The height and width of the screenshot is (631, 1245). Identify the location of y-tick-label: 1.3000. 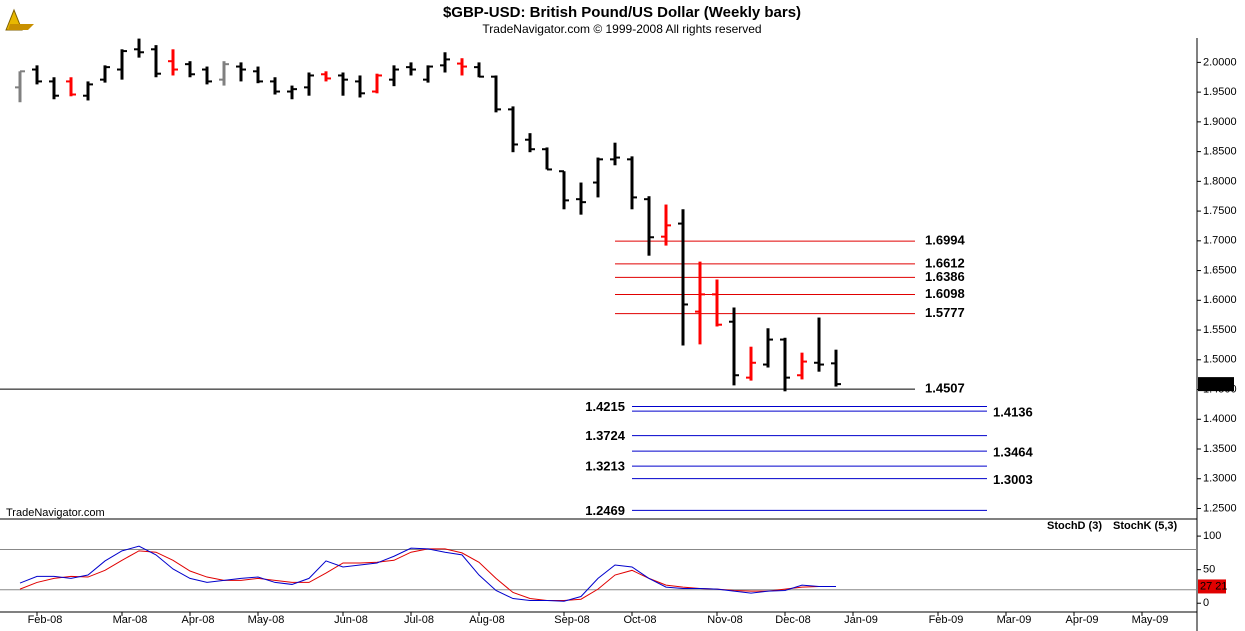
(1220, 479).